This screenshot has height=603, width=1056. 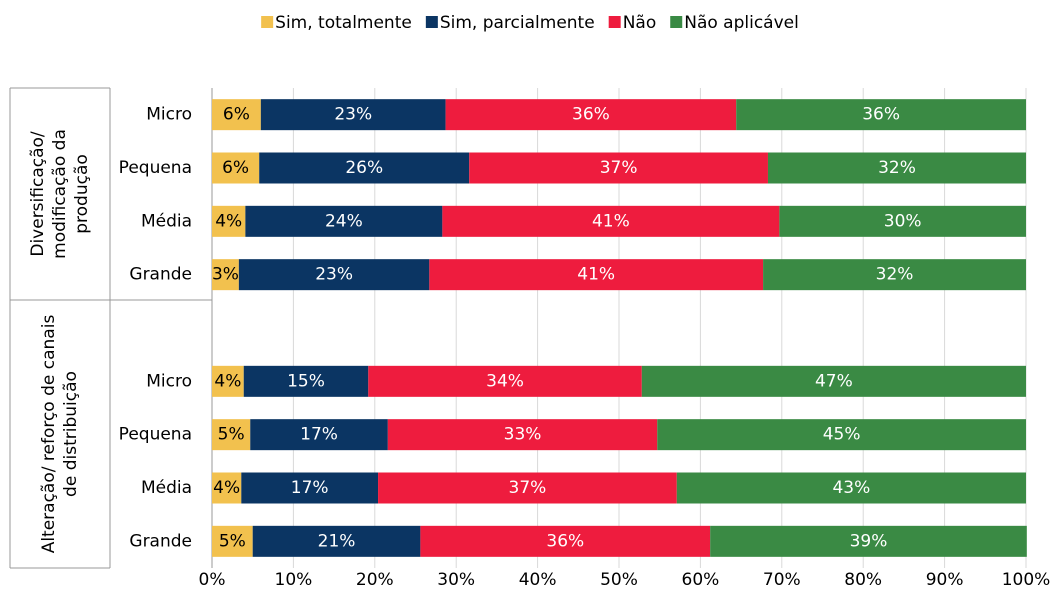 I want to click on legend-item: Não, so click(x=632, y=23).